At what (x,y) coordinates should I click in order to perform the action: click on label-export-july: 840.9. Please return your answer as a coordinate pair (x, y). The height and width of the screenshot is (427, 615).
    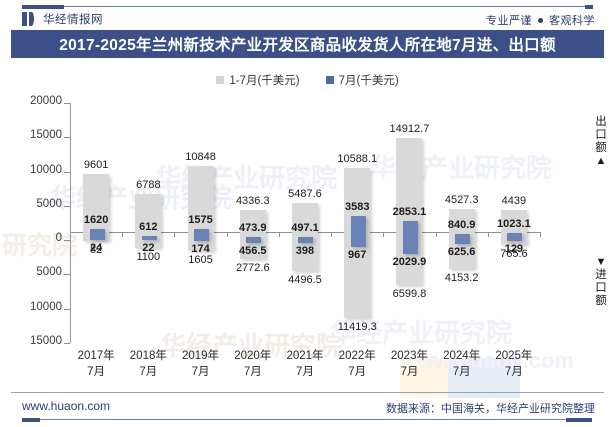
    Looking at the image, I should click on (461, 225).